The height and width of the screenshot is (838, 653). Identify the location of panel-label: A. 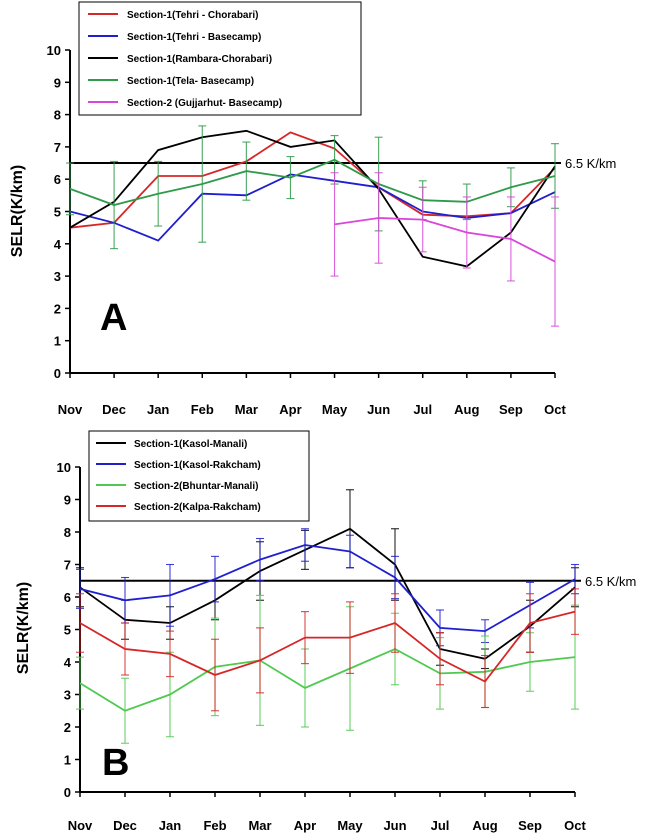
(113, 318).